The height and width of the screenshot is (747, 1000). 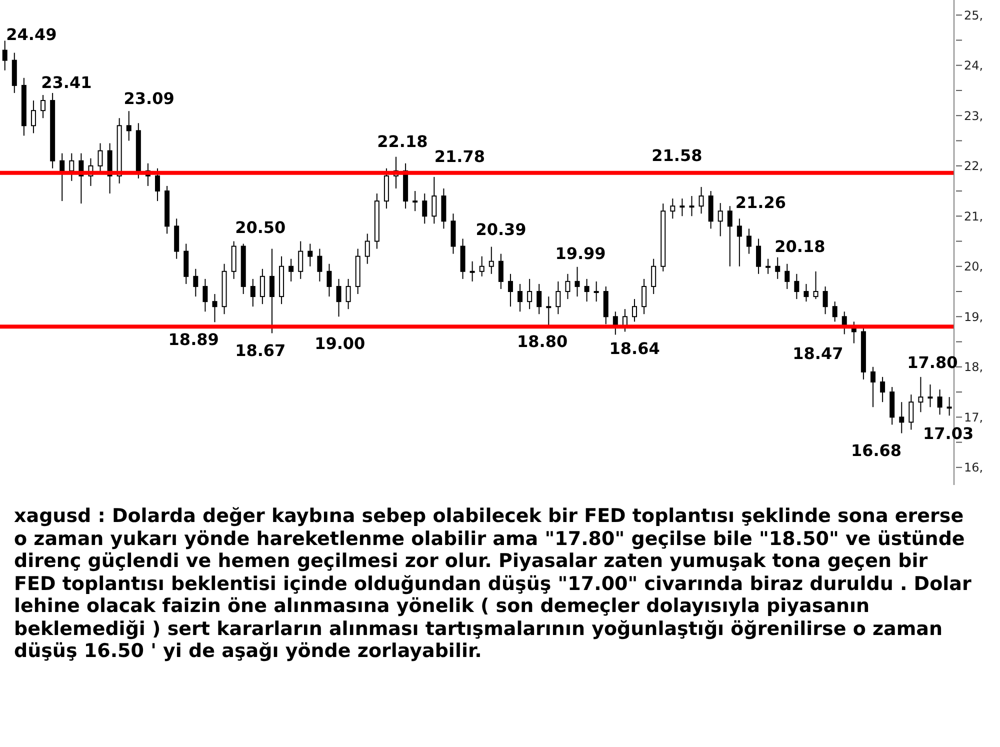 What do you see at coordinates (402, 141) in the screenshot?
I see `annotation: 22.18` at bounding box center [402, 141].